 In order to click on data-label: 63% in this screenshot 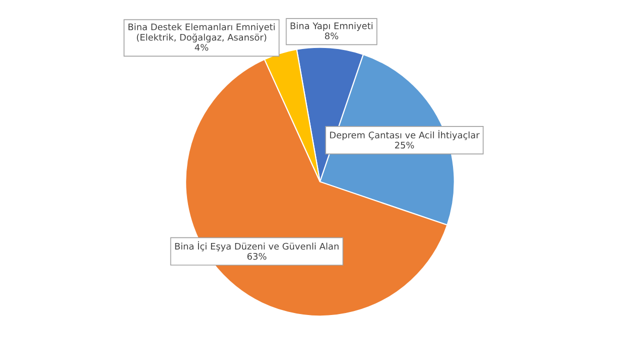, I will do `click(256, 256)`.